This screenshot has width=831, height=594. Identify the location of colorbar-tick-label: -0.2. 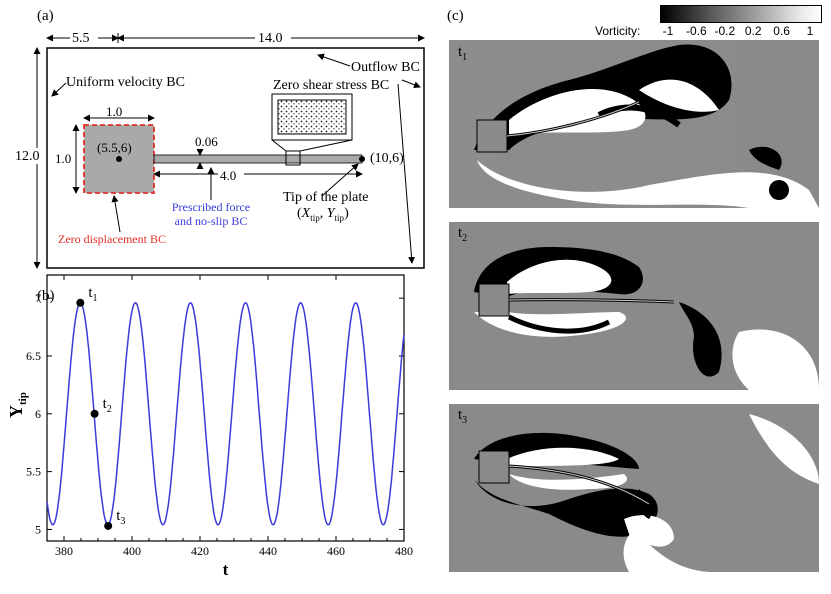
(725, 31).